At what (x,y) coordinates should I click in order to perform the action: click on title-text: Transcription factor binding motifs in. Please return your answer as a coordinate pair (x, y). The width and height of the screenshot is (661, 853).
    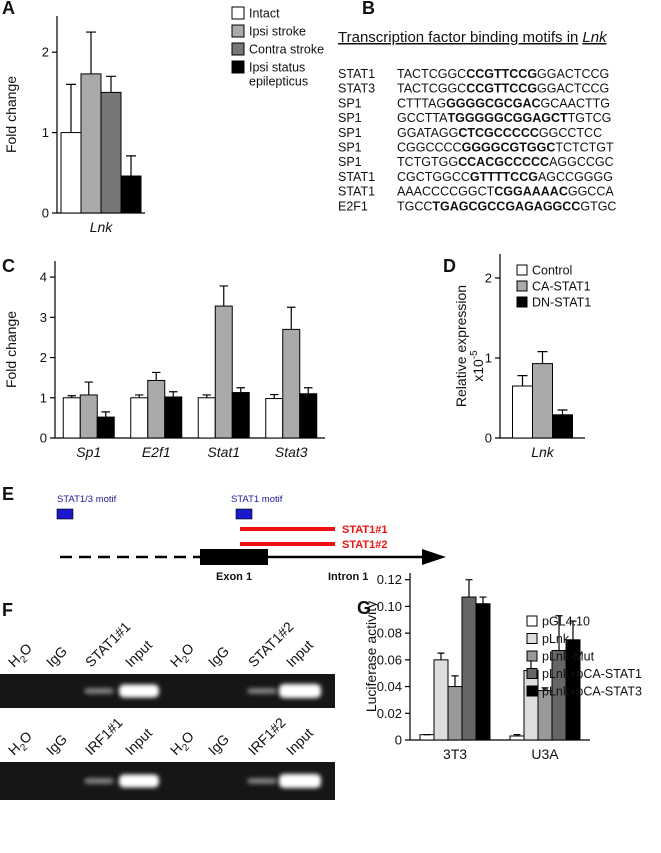
    Looking at the image, I should click on (458, 37).